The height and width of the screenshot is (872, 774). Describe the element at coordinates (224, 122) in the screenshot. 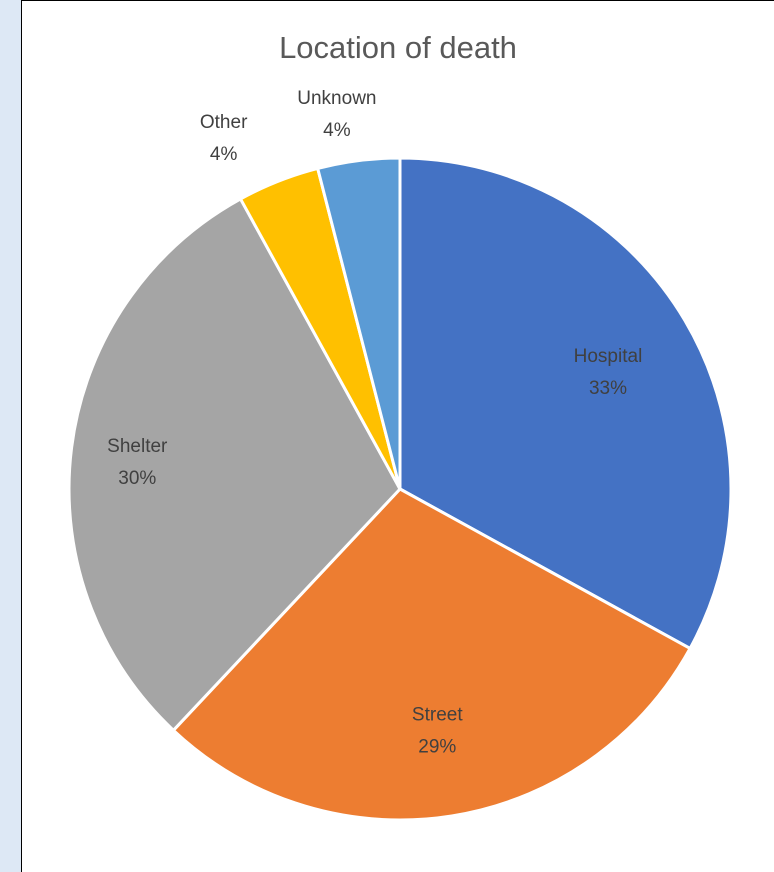

I see `slice-label-other: Other` at that location.